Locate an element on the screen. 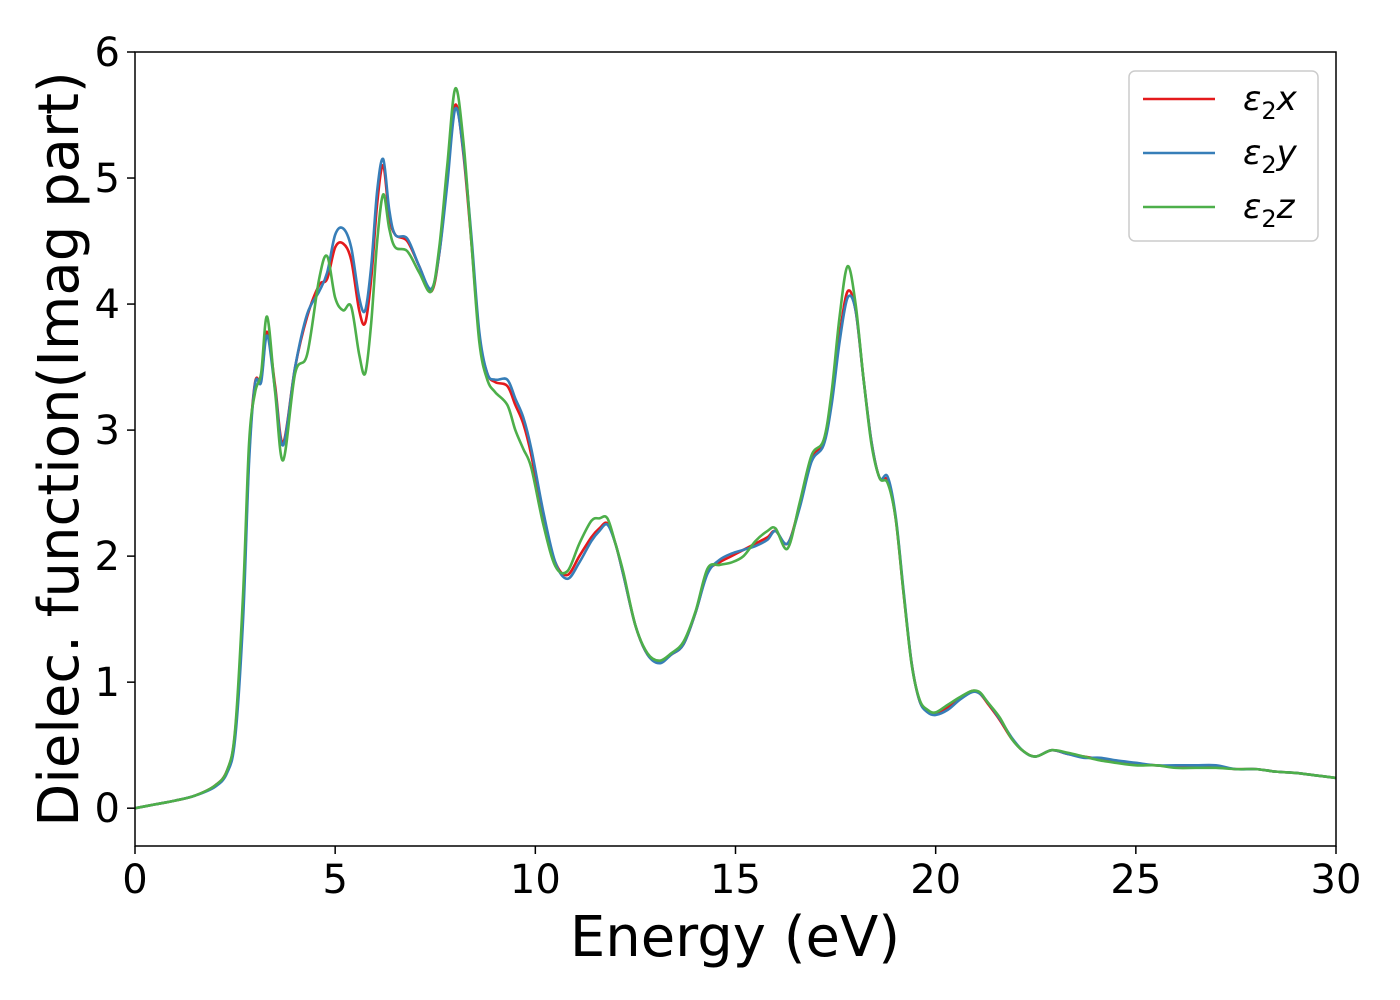 The width and height of the screenshot is (1400, 1000). x-axis-ticks: 0 5 10 15 20 25 30 is located at coordinates (741, 874).